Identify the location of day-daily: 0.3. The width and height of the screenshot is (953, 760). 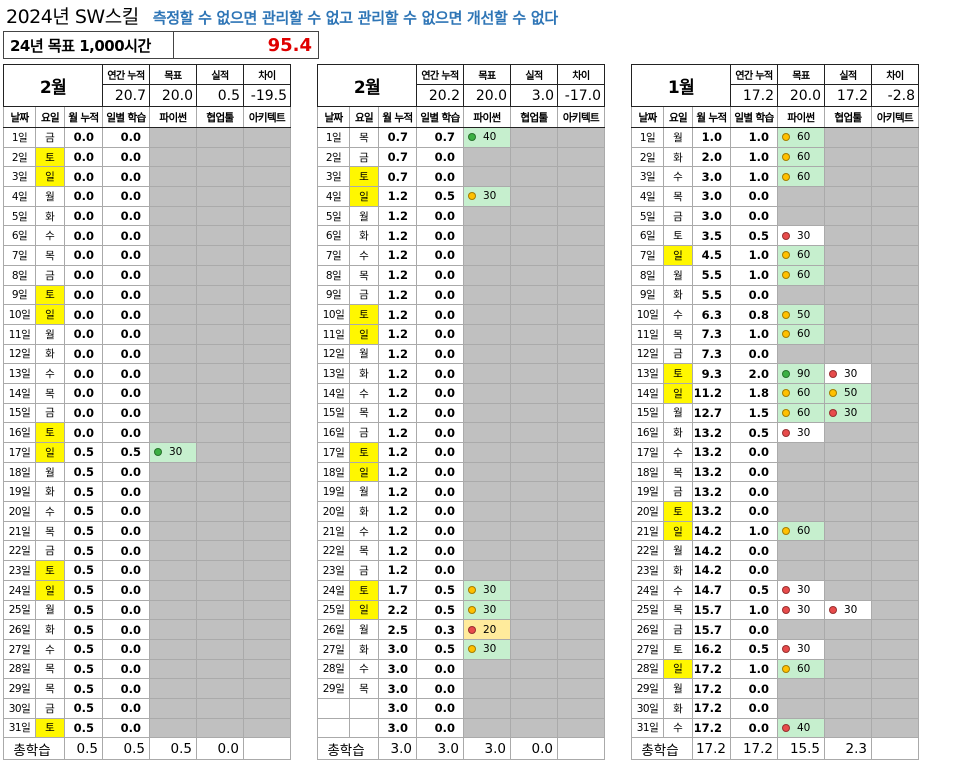
(440, 629).